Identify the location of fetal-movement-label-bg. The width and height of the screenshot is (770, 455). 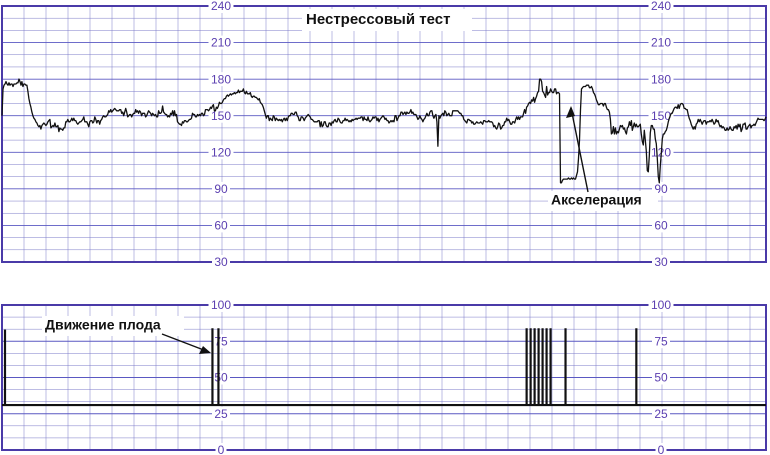
(113, 326).